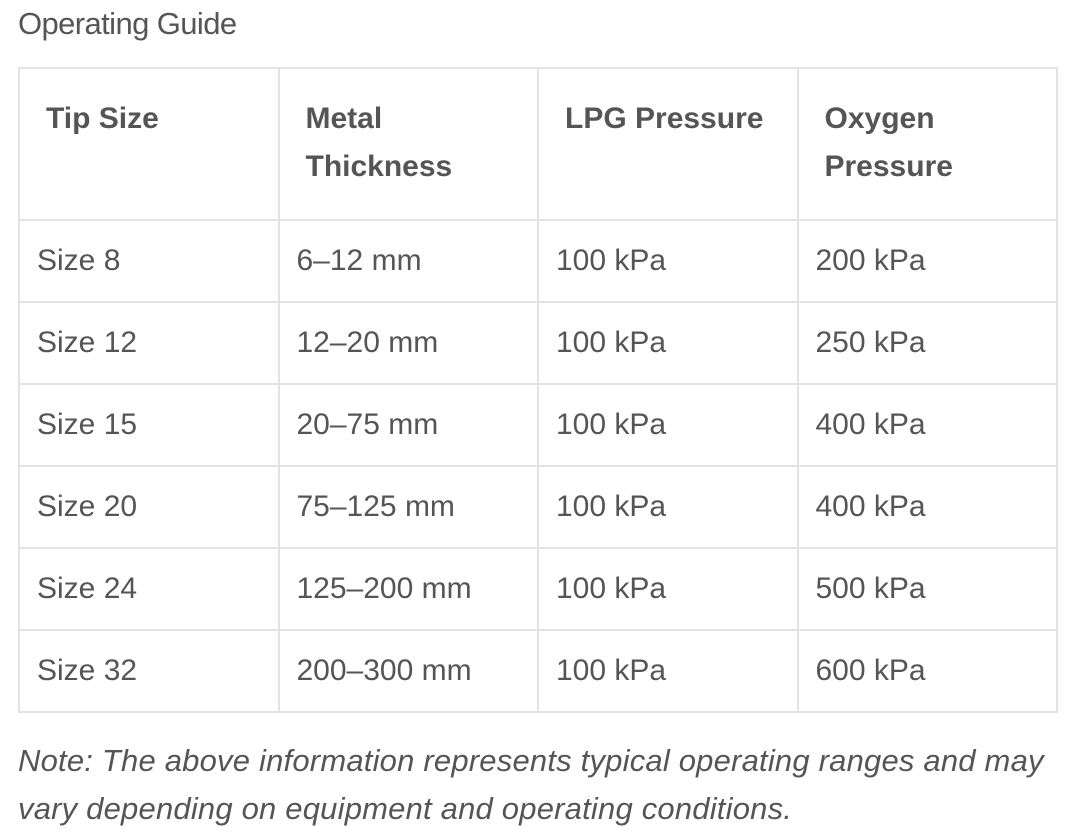 The image size is (1072, 838). Describe the element at coordinates (927, 671) in the screenshot. I see `cell-oxygen-pressure: 600 kPa` at that location.